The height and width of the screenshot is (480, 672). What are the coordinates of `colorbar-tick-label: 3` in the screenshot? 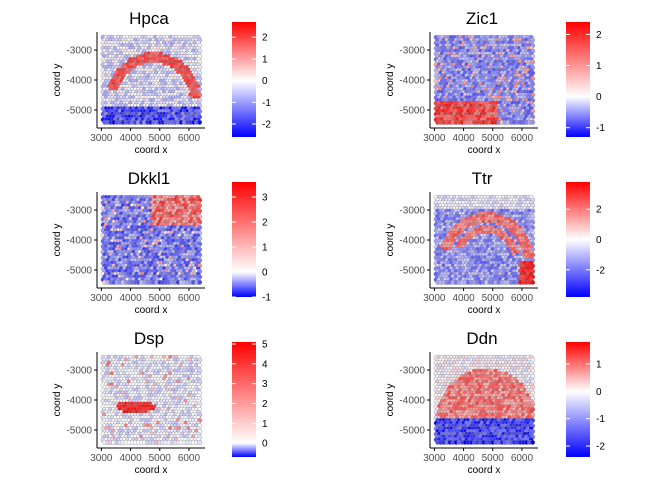 It's located at (265, 198).